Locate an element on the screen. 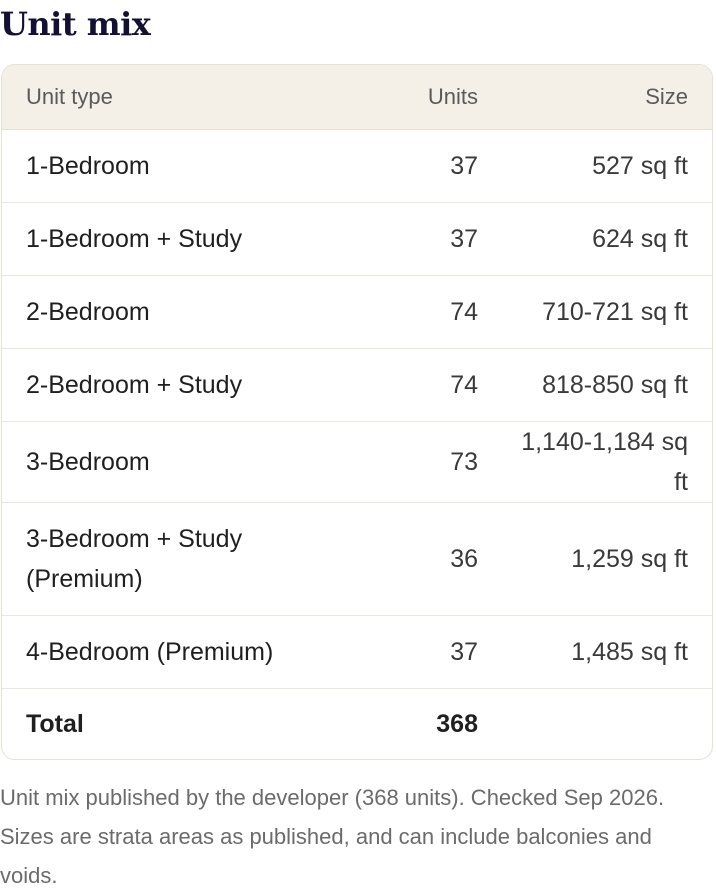 This screenshot has width=716, height=896. unit-type-cell: 1-Bedroom is located at coordinates (191, 166).